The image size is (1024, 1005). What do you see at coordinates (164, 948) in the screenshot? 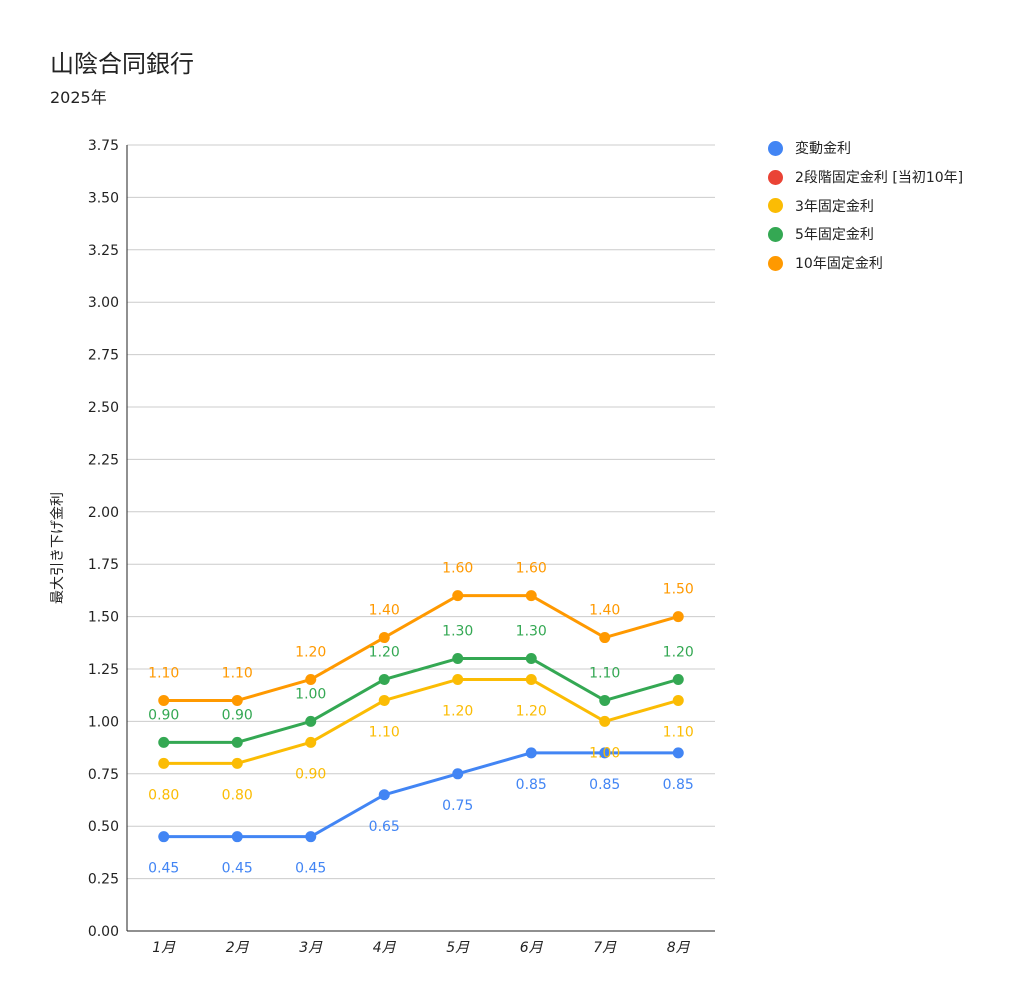
I see `x-tick-label: 1月` at bounding box center [164, 948].